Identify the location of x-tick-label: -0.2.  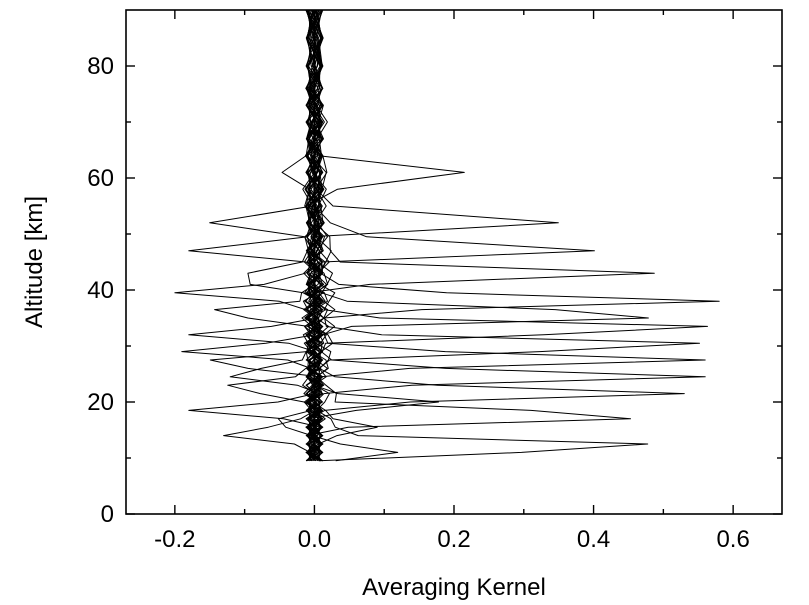
(174, 539).